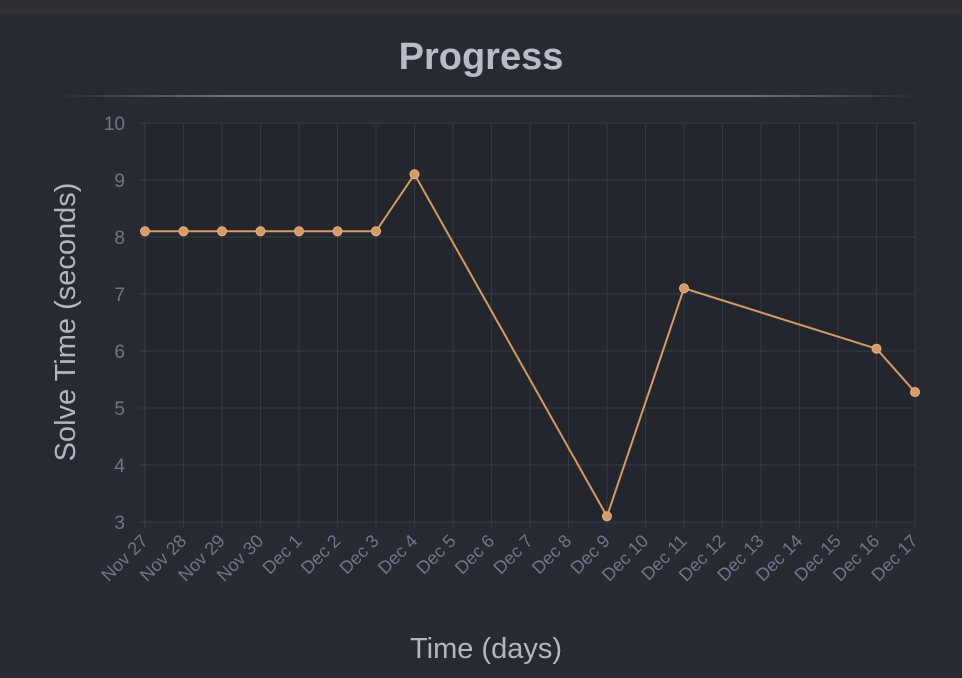 Image resolution: width=962 pixels, height=678 pixels. I want to click on x-tick-label: Dec 1, so click(281, 554).